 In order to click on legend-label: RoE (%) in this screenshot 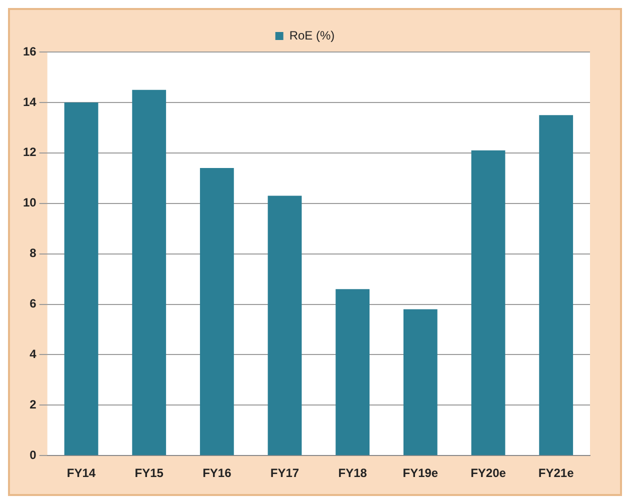, I will do `click(312, 35)`.